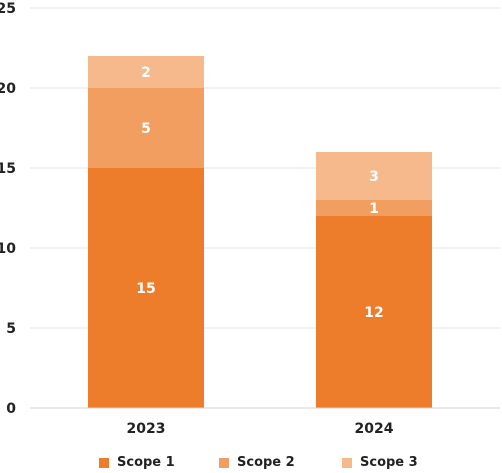 The height and width of the screenshot is (473, 502). I want to click on data-label-2024-scope-1: 12, so click(373, 313).